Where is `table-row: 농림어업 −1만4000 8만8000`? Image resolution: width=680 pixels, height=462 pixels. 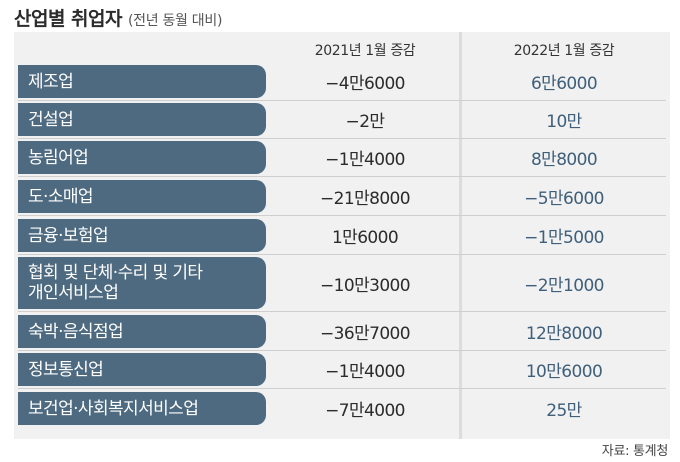 table-row: 농림어업 −1만4000 8만8000 is located at coordinates (342, 159).